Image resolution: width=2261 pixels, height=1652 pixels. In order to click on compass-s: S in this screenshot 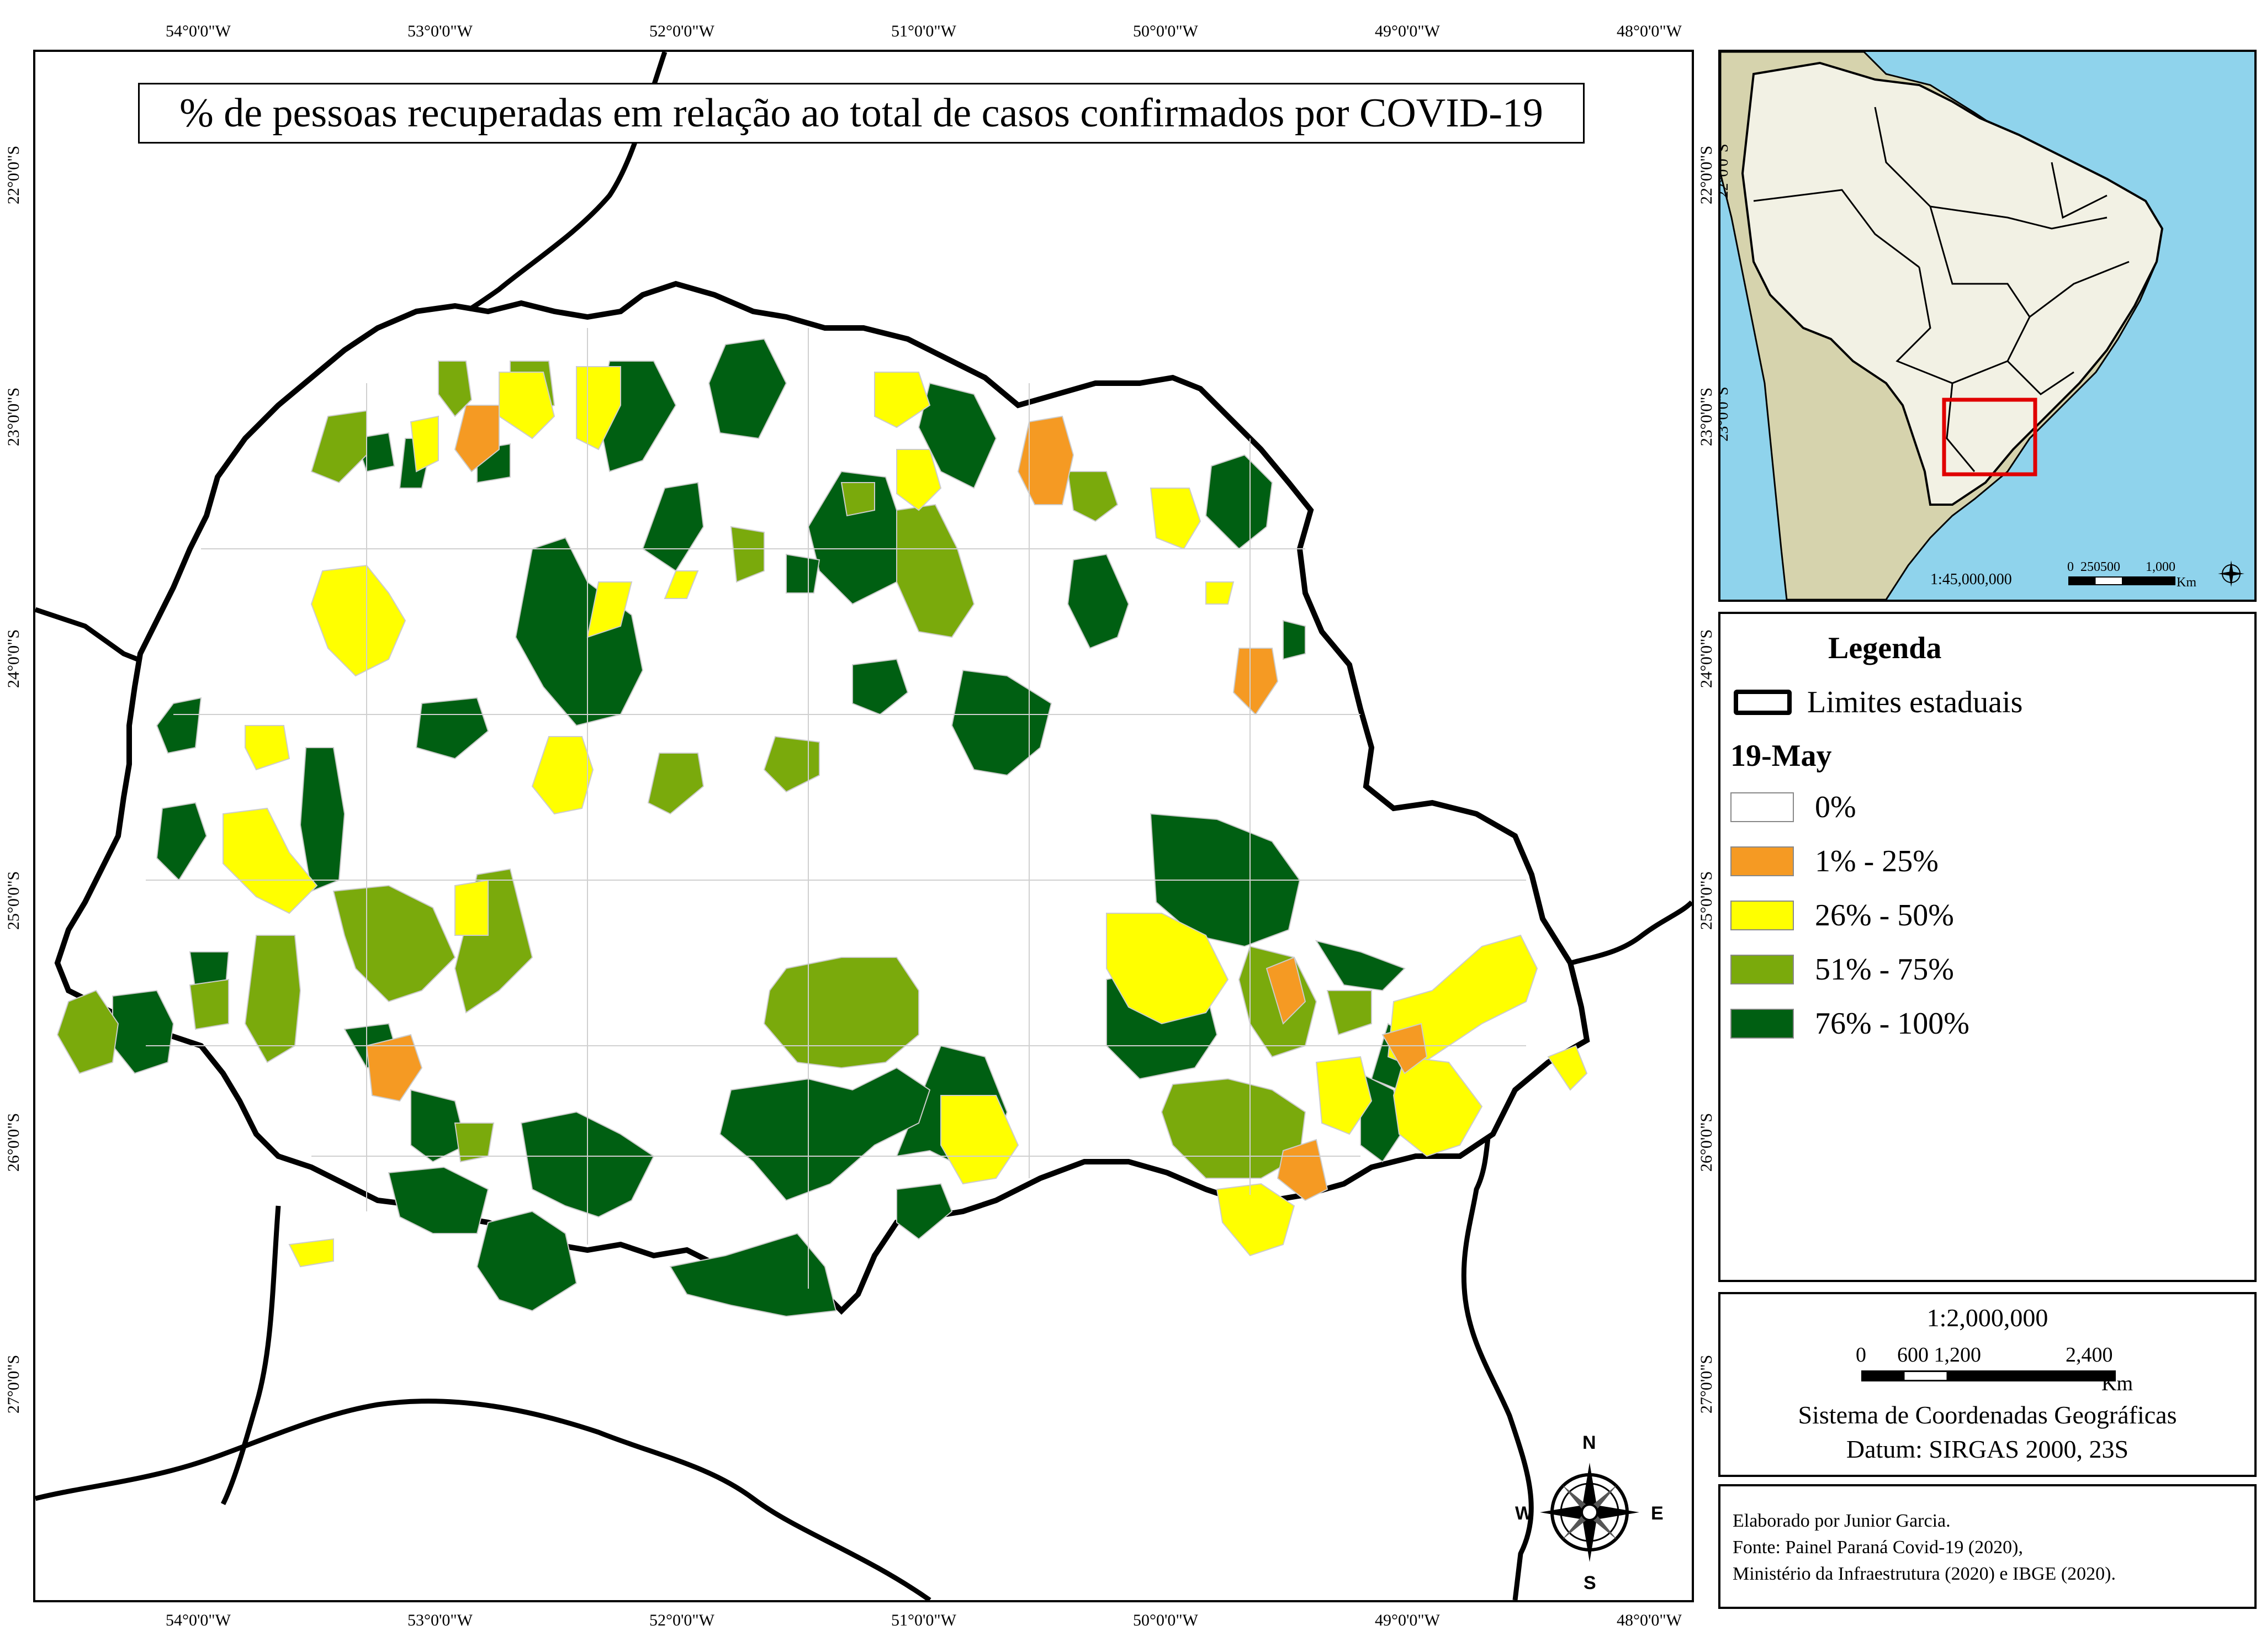, I will do `click(1590, 1582)`.